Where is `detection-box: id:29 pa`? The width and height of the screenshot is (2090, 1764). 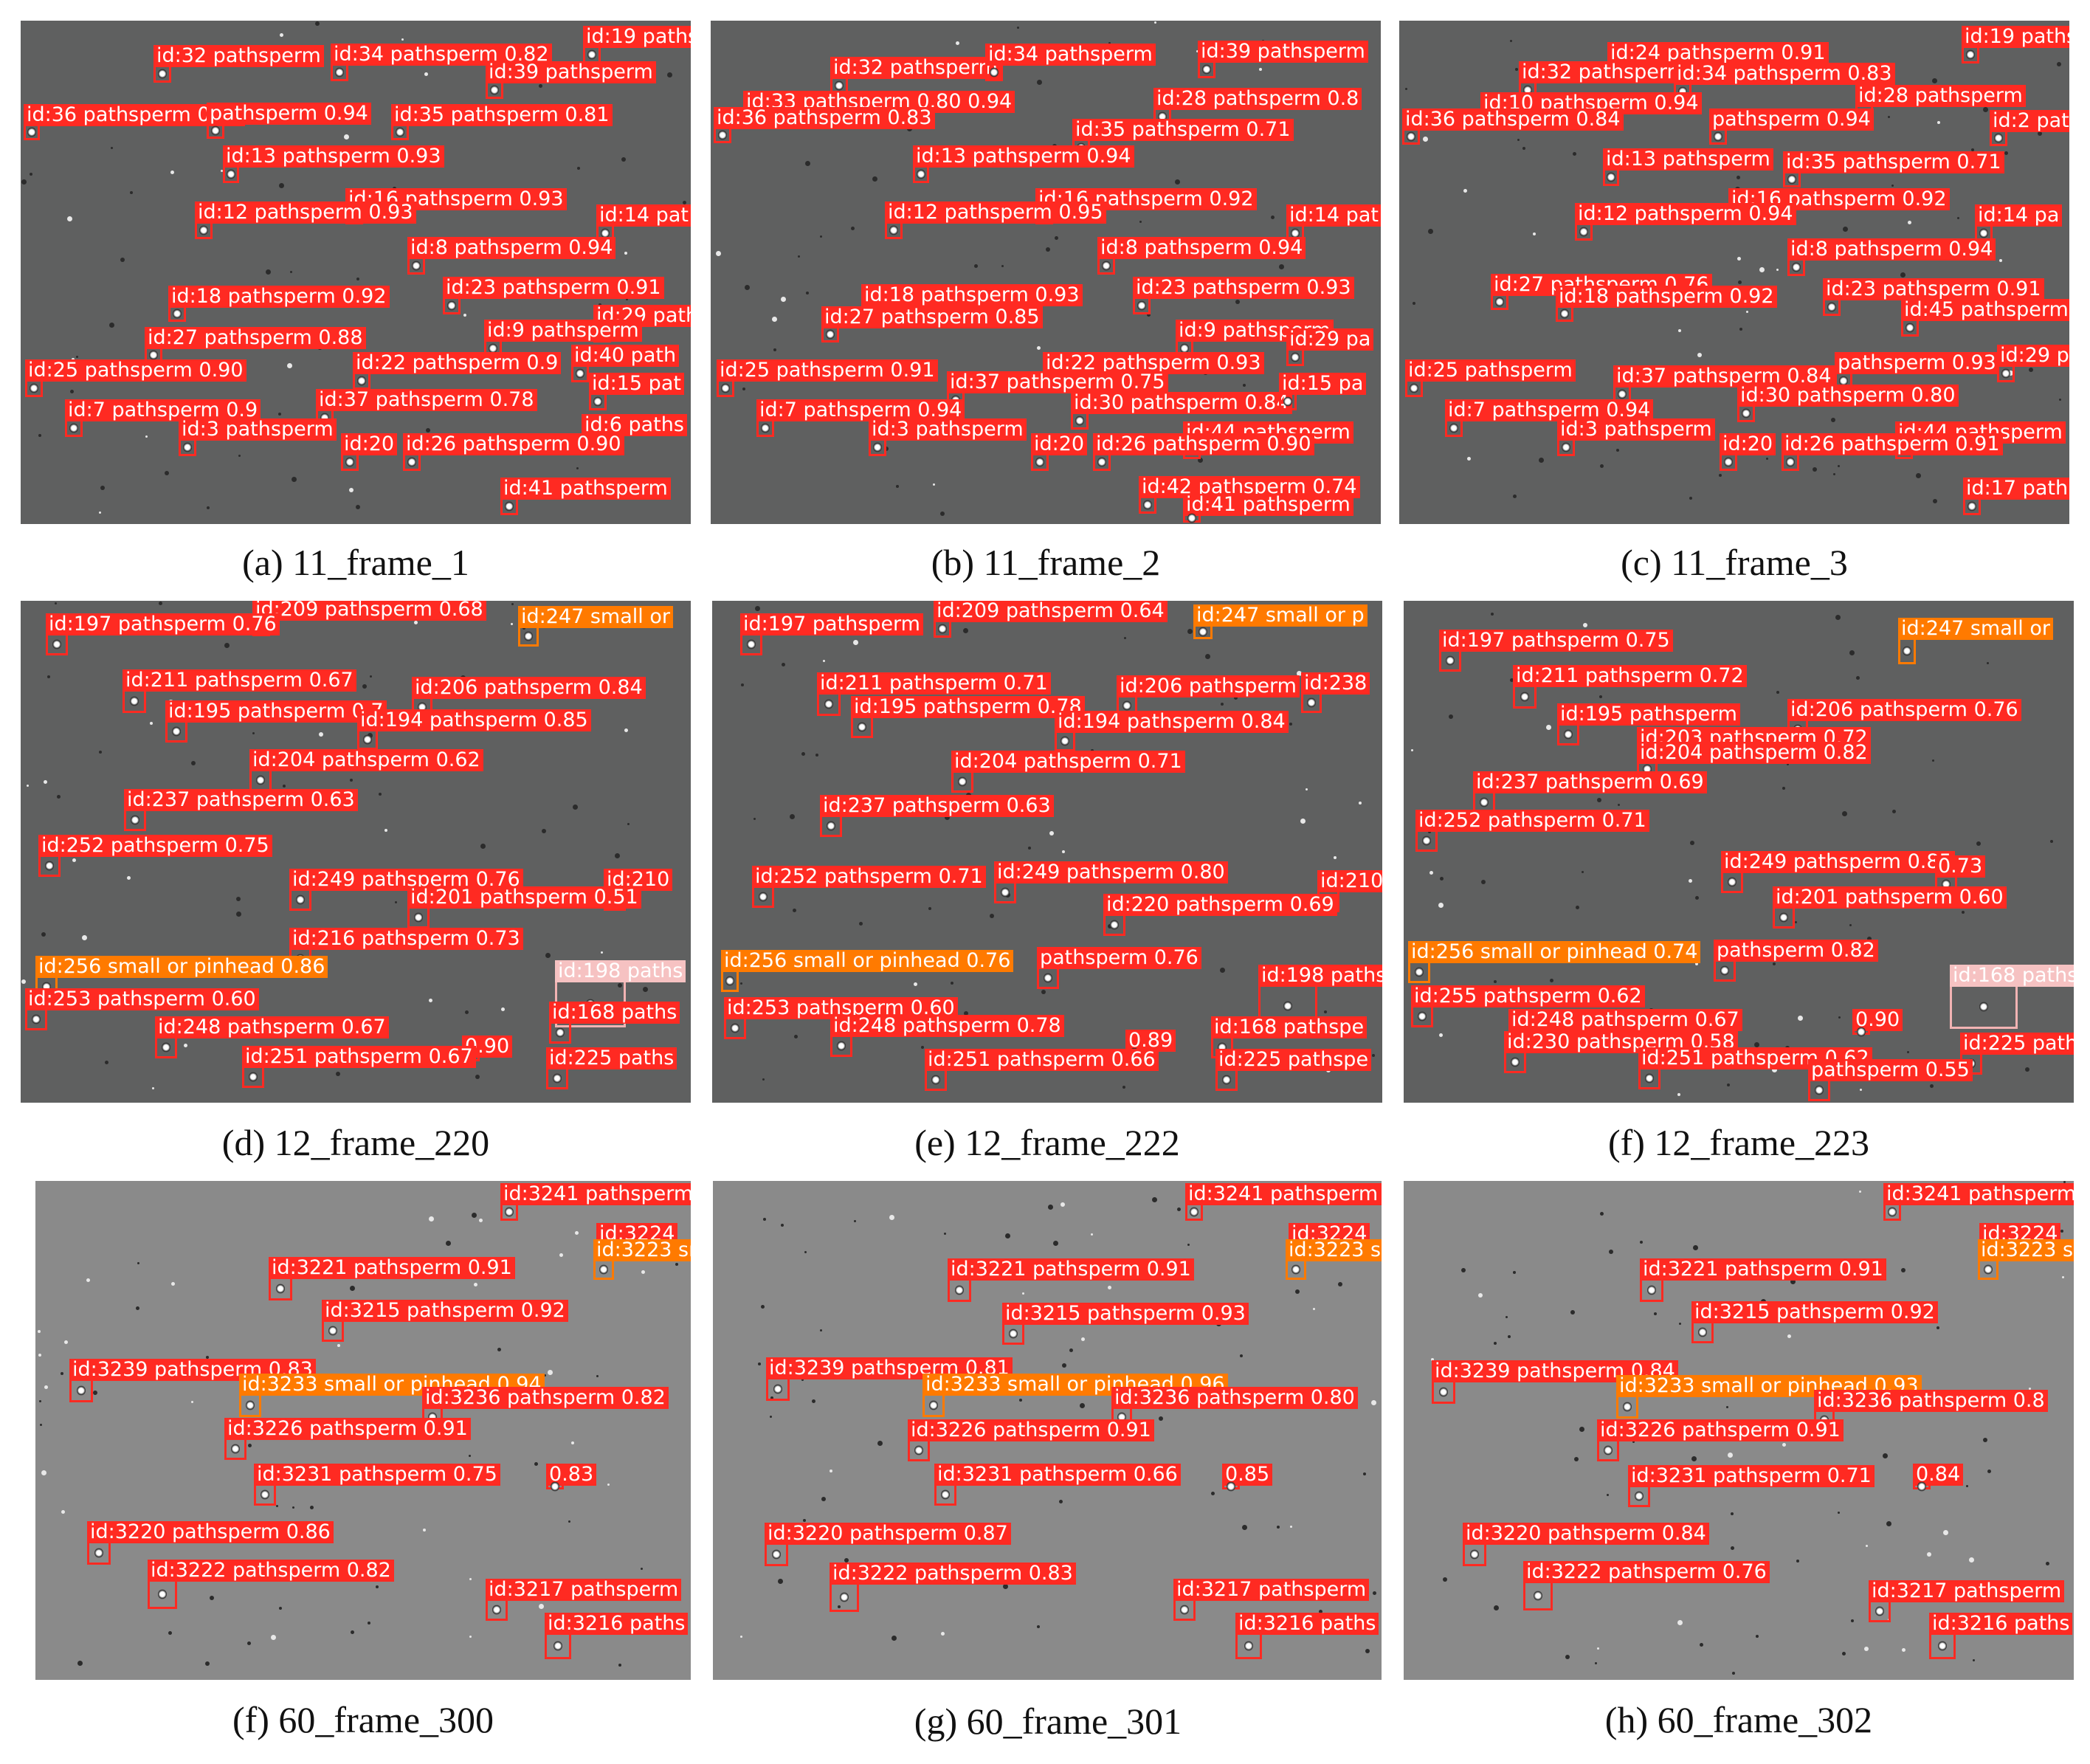
detection-box: id:29 pa is located at coordinates (2033, 363).